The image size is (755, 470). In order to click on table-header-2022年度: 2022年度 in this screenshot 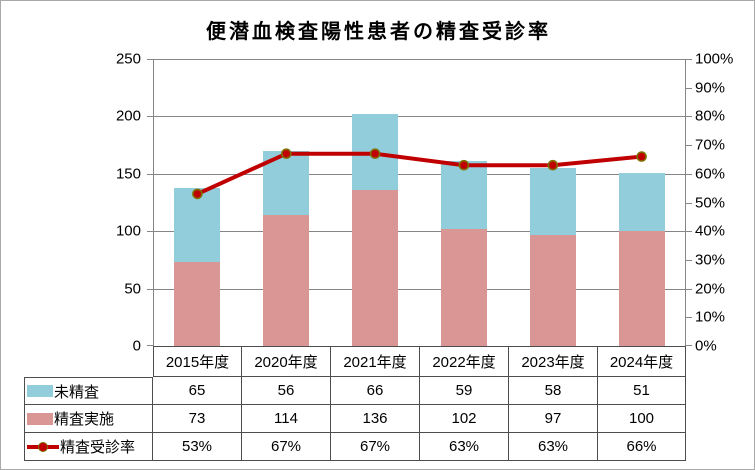, I will do `click(464, 361)`.